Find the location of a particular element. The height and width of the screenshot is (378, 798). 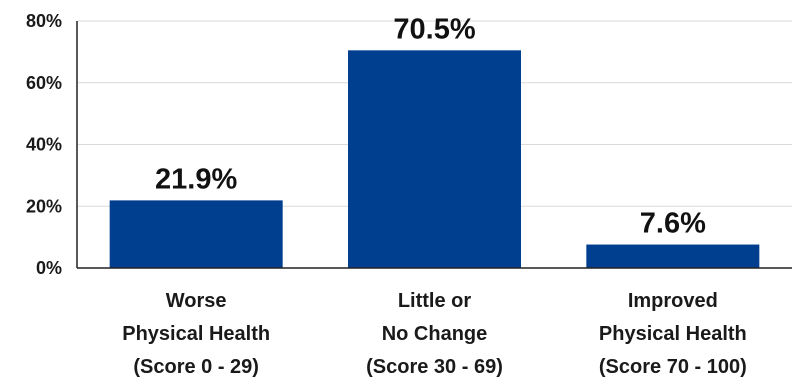

category-label: Improved Physical Health (Score 70 - 100) is located at coordinates (673, 334).